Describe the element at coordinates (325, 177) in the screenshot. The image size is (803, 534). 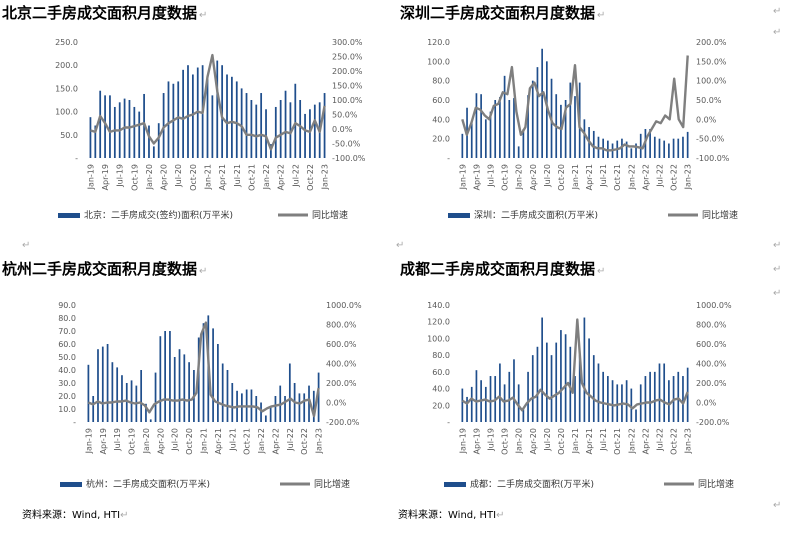
I see `x-tick-label: Jan-23` at that location.